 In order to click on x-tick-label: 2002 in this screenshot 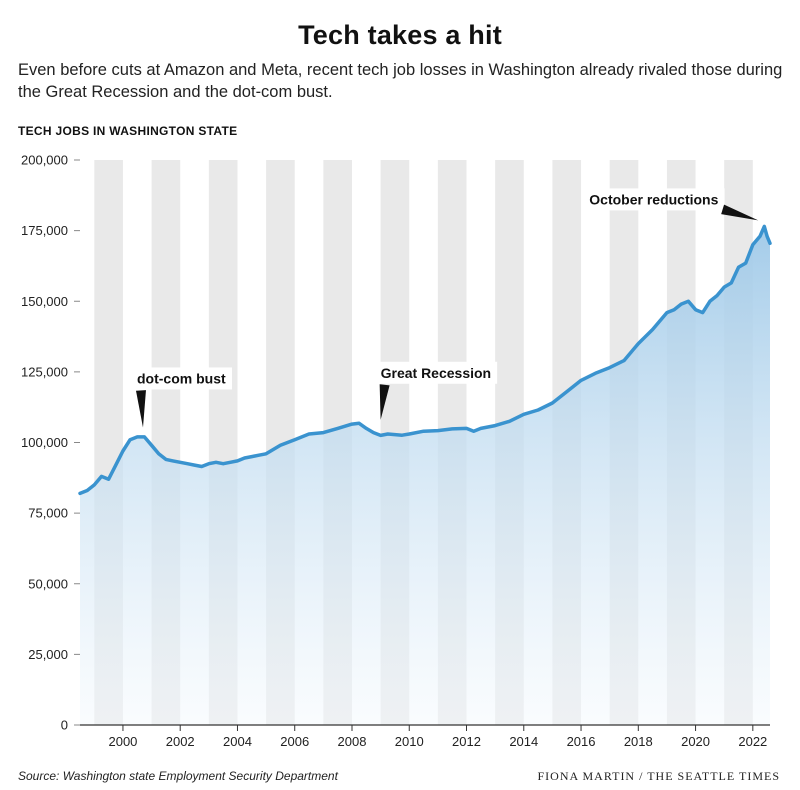, I will do `click(180, 741)`.